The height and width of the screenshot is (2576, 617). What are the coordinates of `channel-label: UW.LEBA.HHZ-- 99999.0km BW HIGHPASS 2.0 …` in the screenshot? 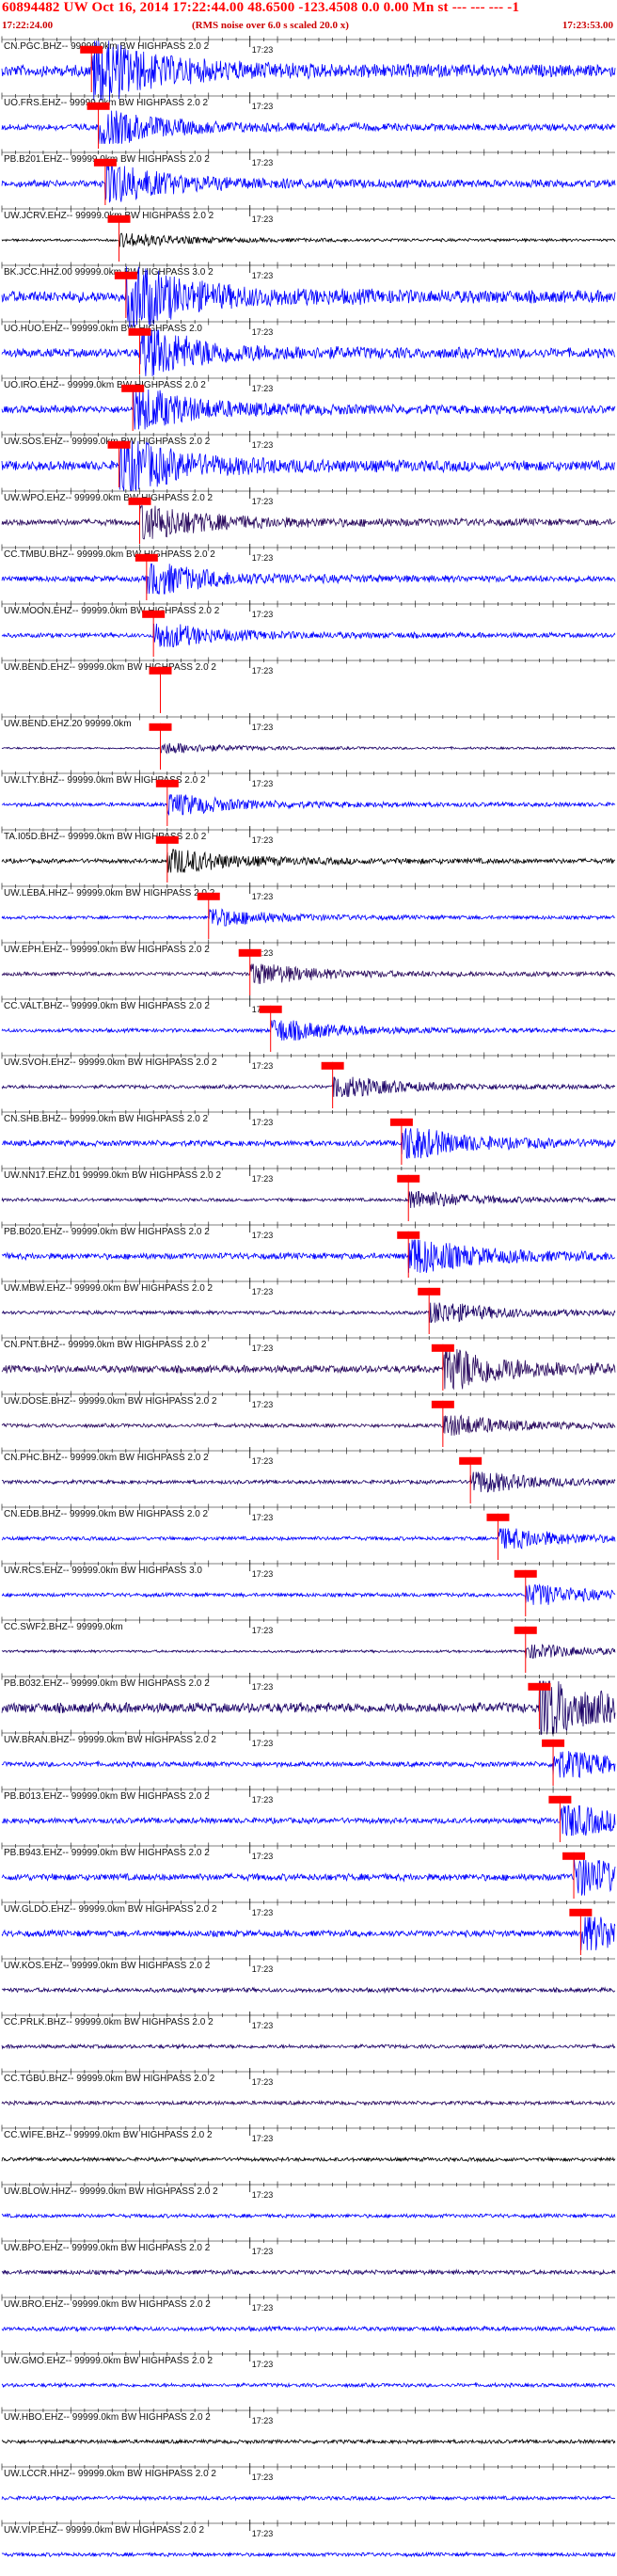 It's located at (110, 893).